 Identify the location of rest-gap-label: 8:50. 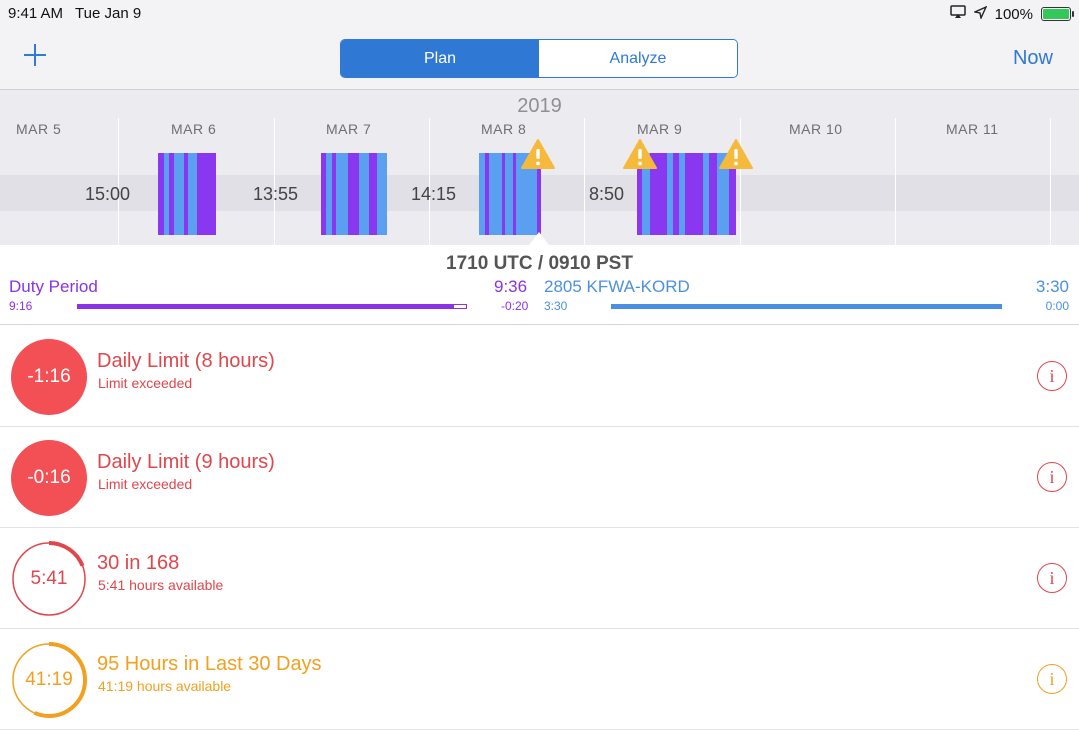
(607, 194).